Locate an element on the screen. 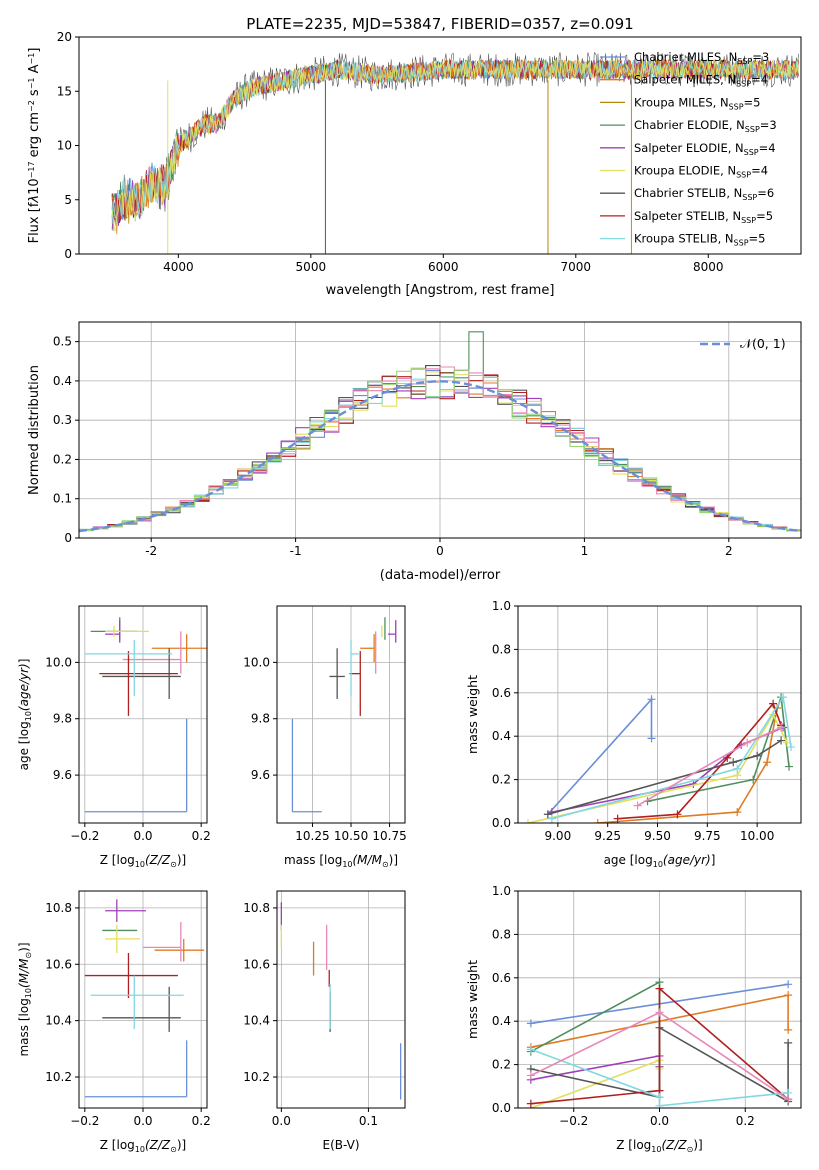 The width and height of the screenshot is (819, 1170). x-tick-label: 10.00 is located at coordinates (757, 836).